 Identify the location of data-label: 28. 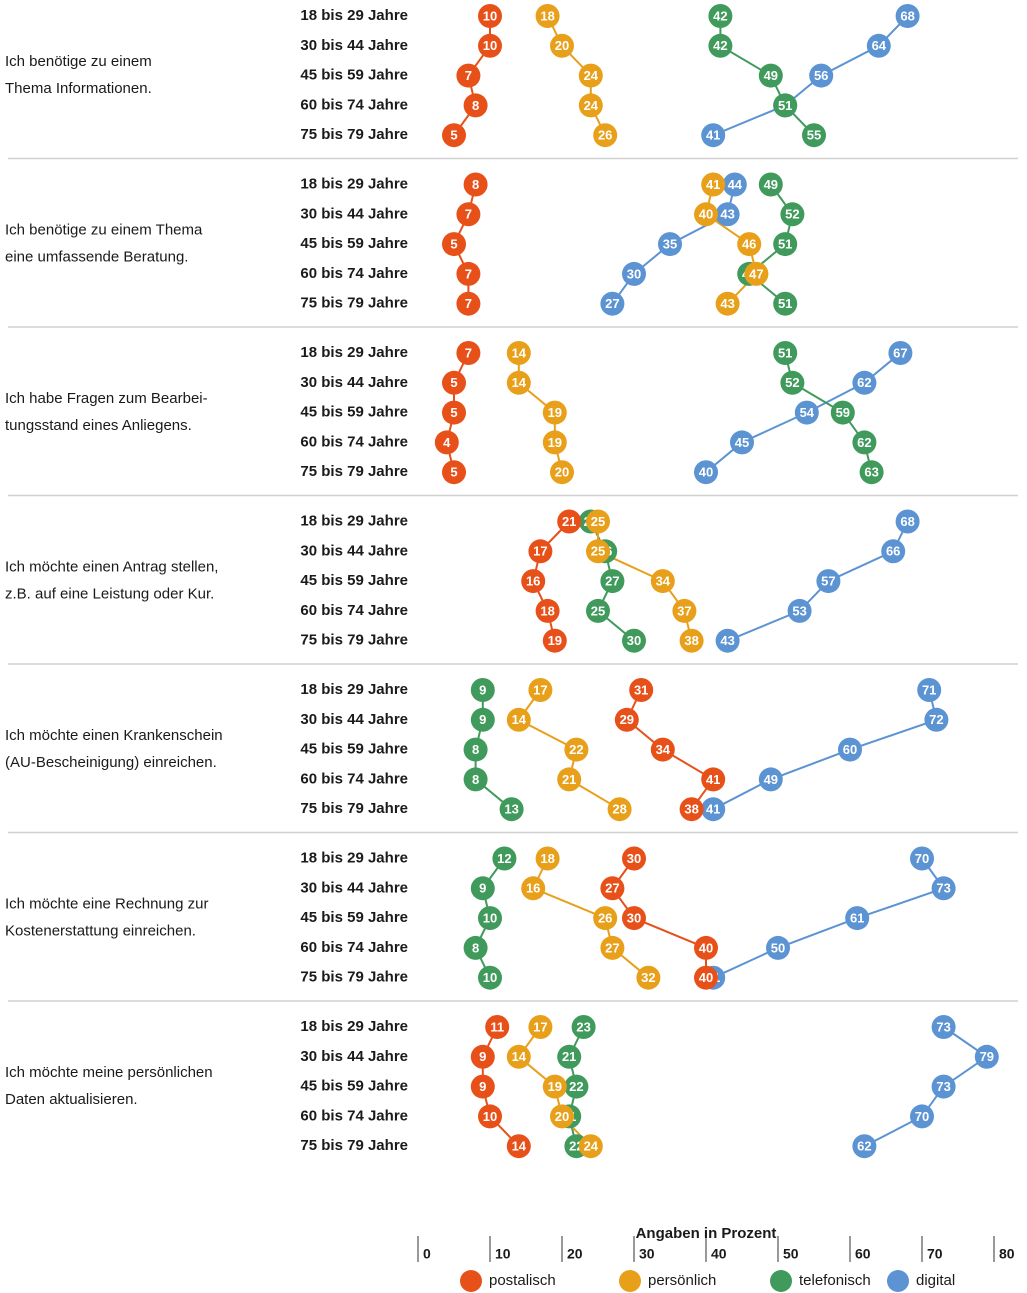
(619, 809).